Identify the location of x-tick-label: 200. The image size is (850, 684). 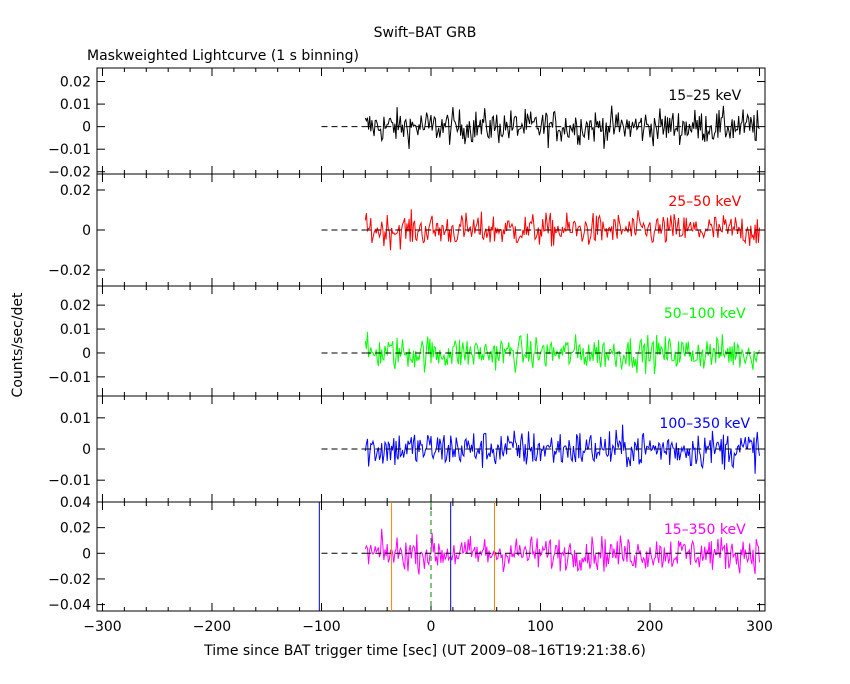
(650, 627).